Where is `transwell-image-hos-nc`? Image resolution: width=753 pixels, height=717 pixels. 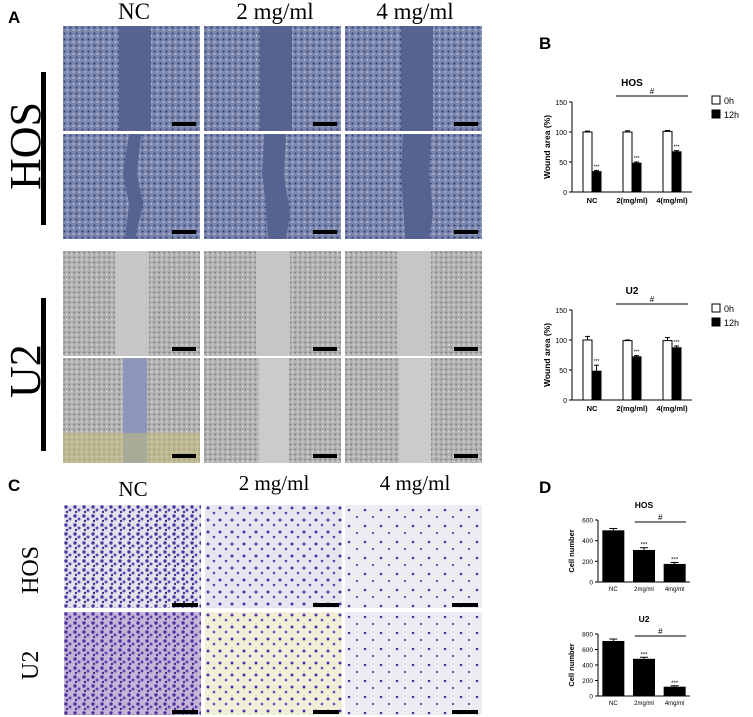
transwell-image-hos-nc is located at coordinates (132, 556).